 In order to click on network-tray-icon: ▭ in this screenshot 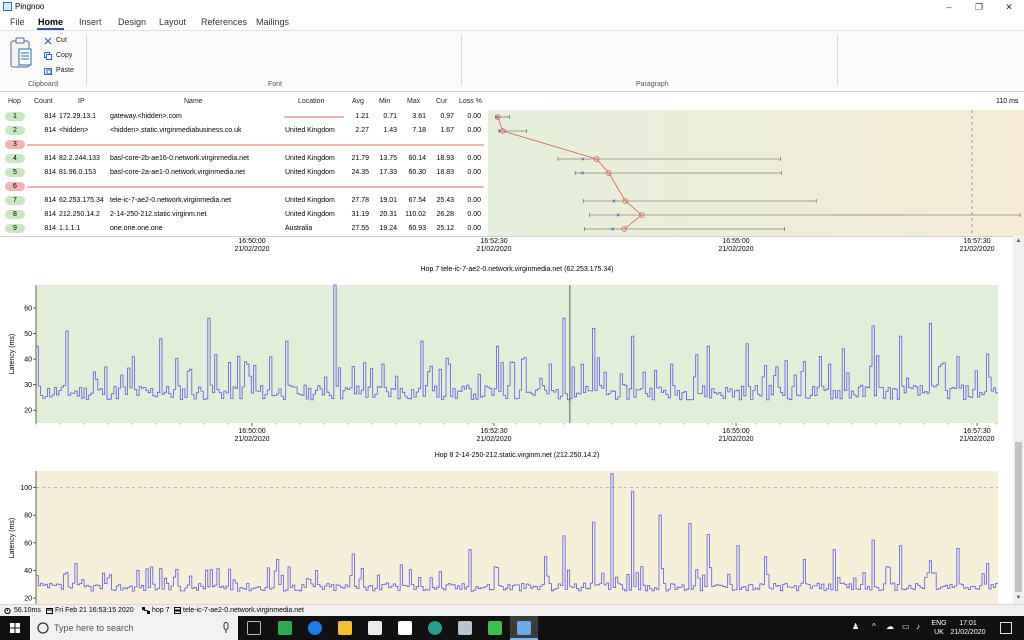, I will do `click(906, 626)`.